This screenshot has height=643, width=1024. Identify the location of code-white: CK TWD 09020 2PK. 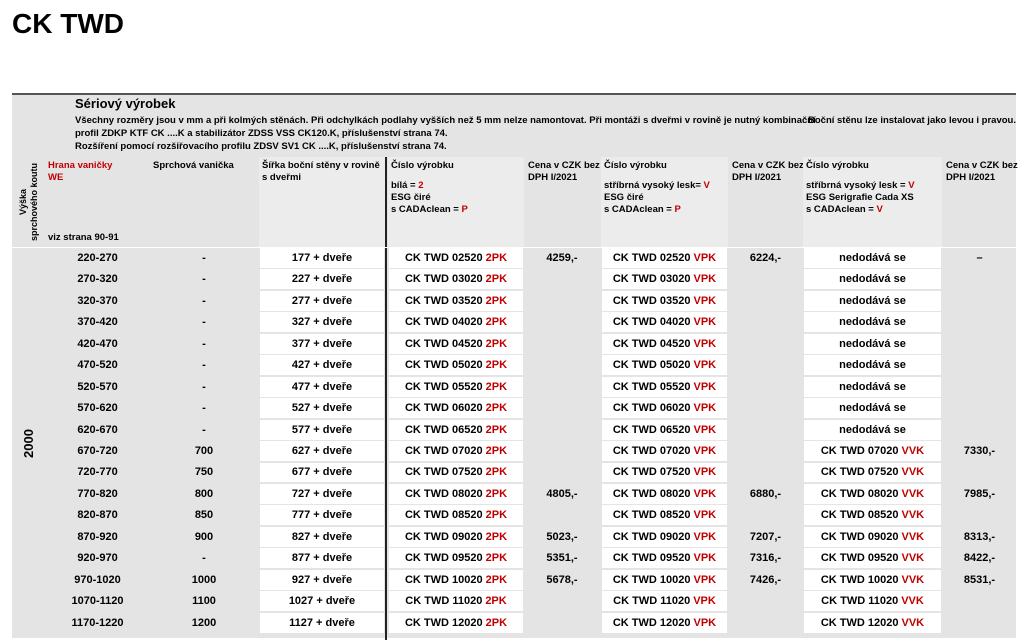
(456, 536).